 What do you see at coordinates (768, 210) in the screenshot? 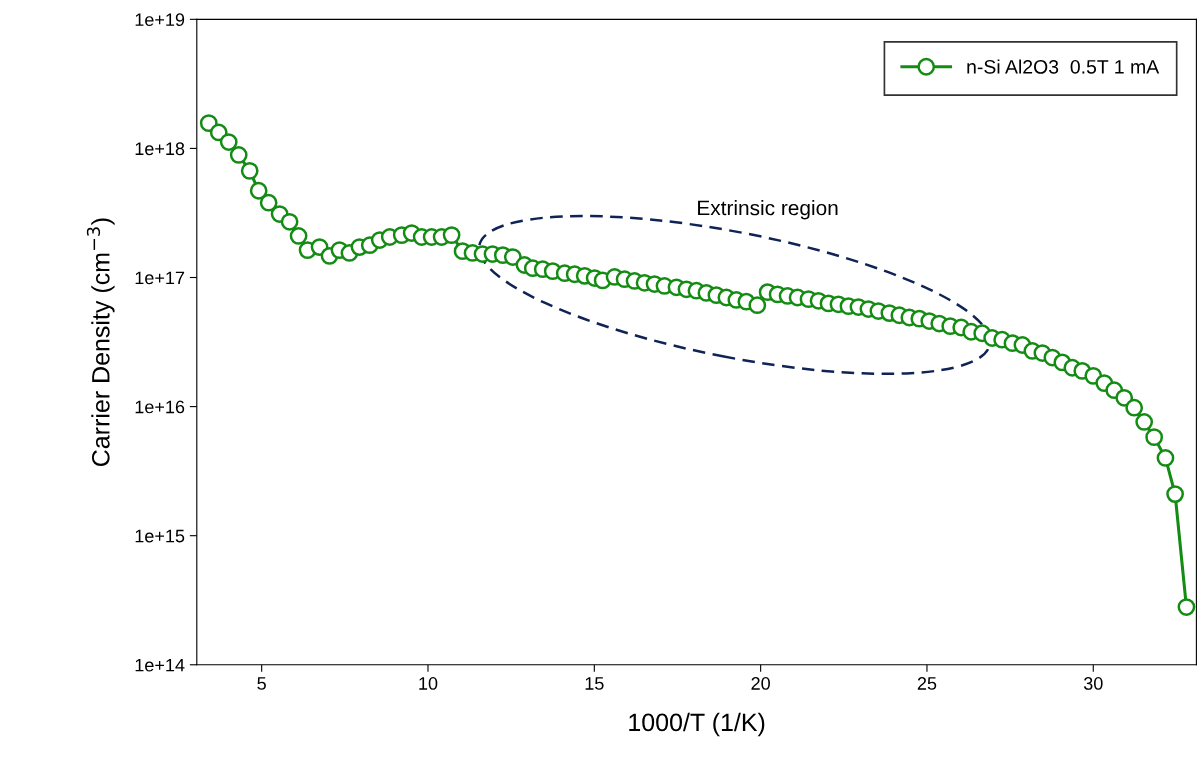
I see `annotation: Extrinsic region` at bounding box center [768, 210].